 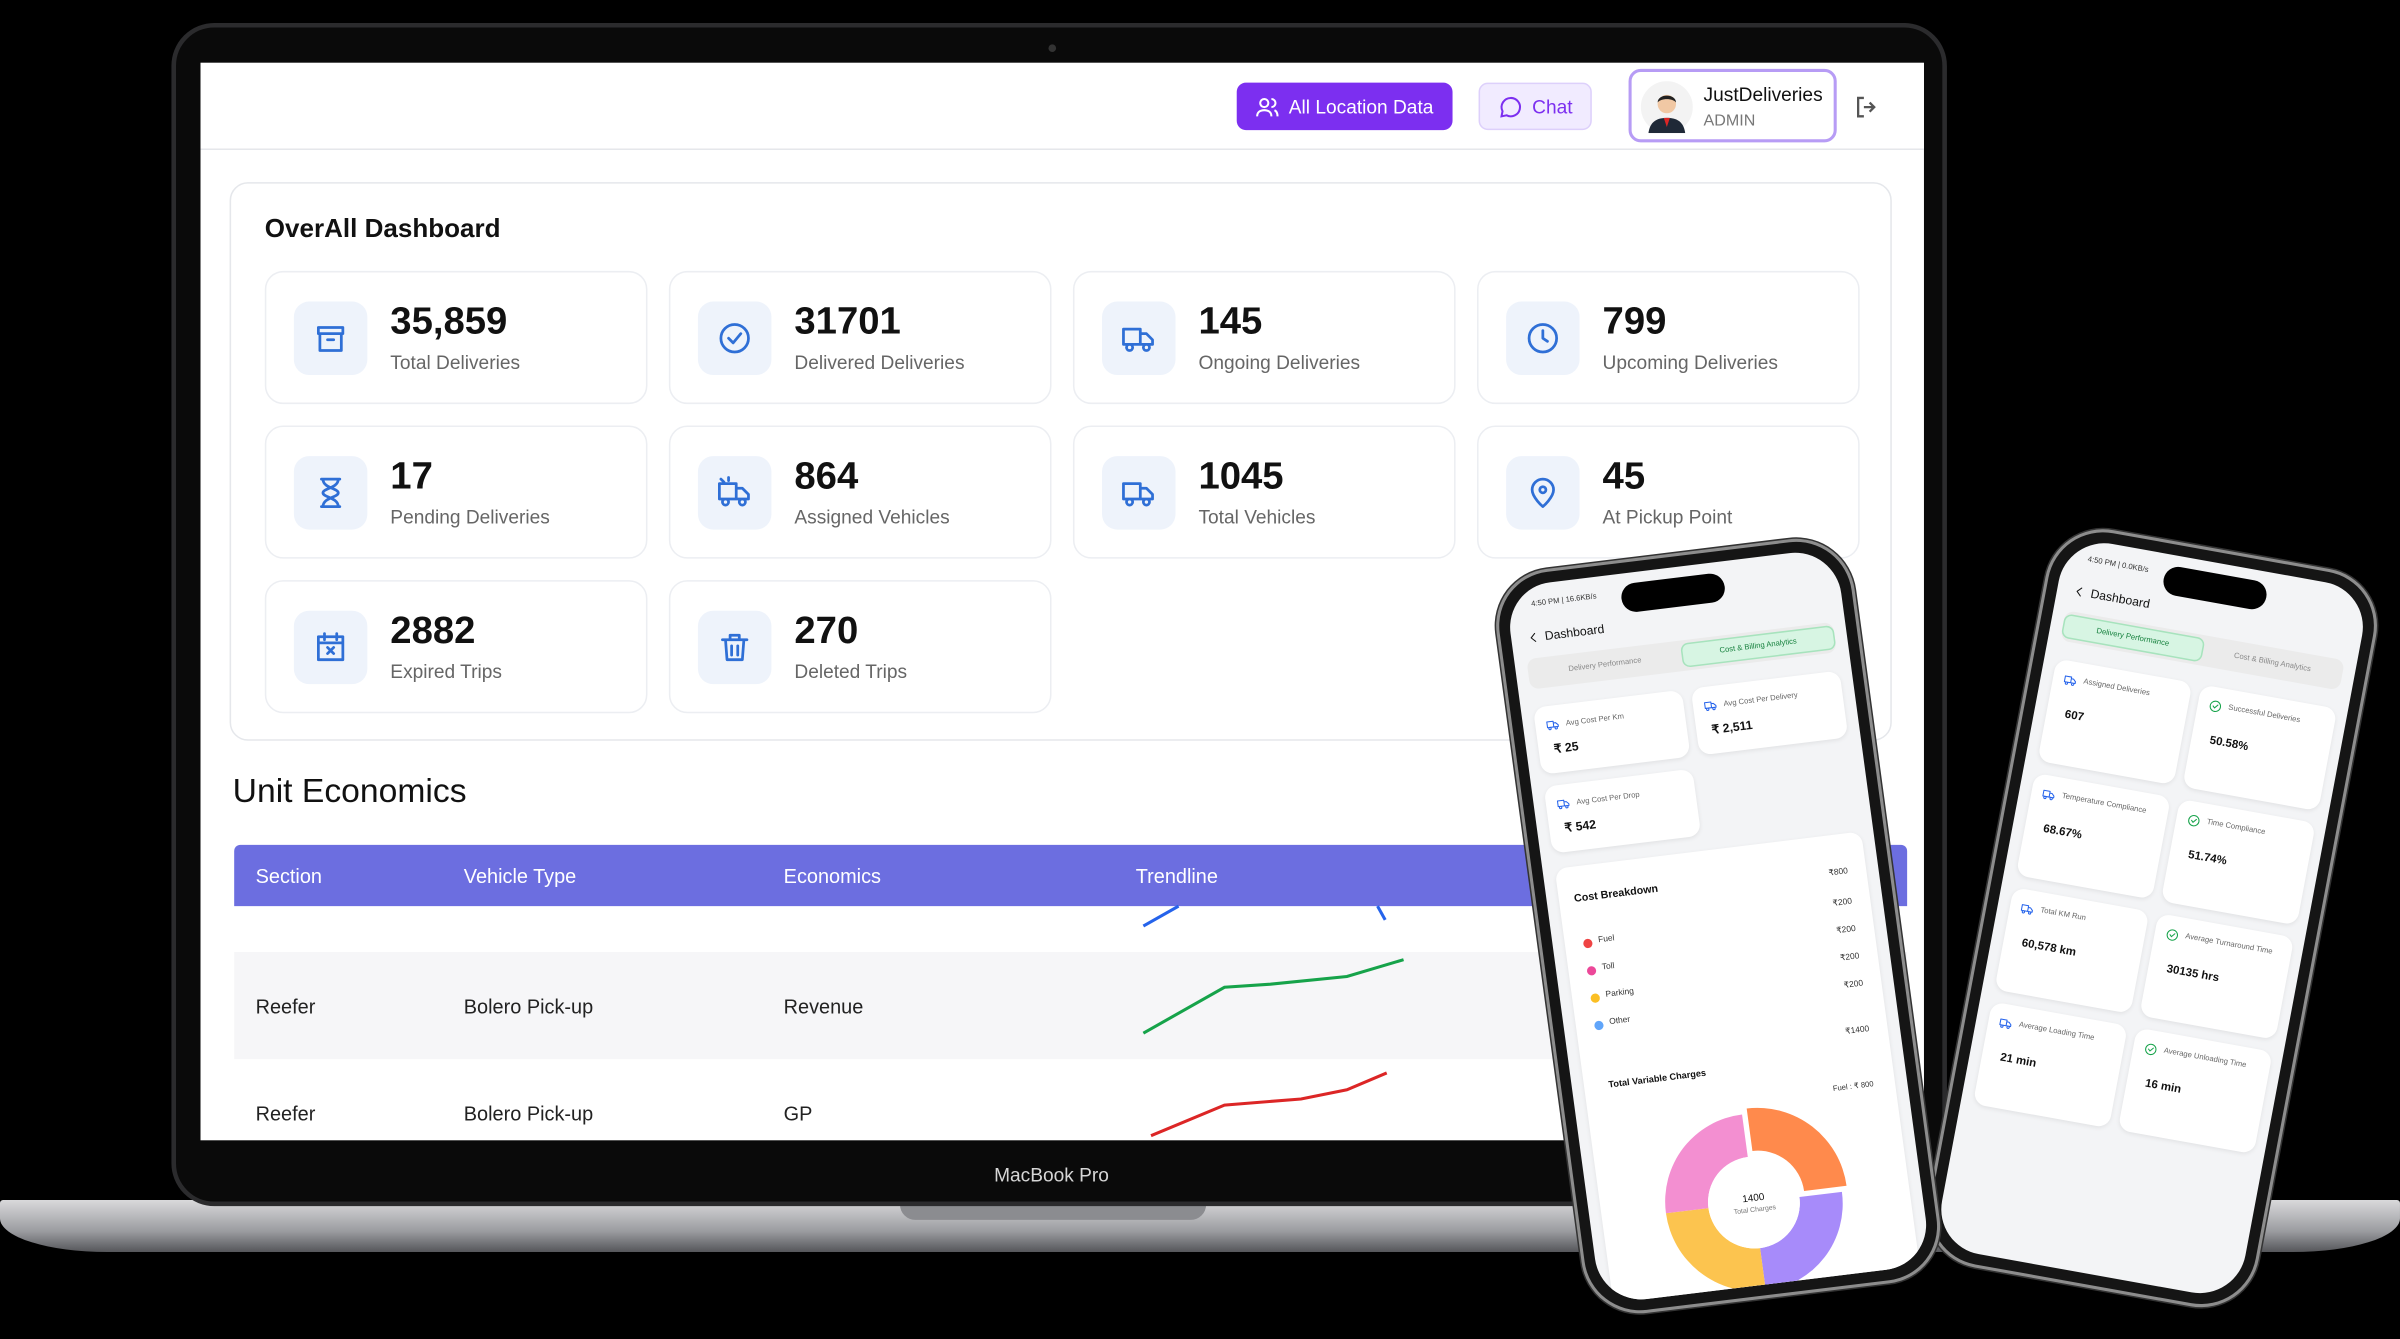 I want to click on table-cell: Revenue, so click(x=823, y=1006).